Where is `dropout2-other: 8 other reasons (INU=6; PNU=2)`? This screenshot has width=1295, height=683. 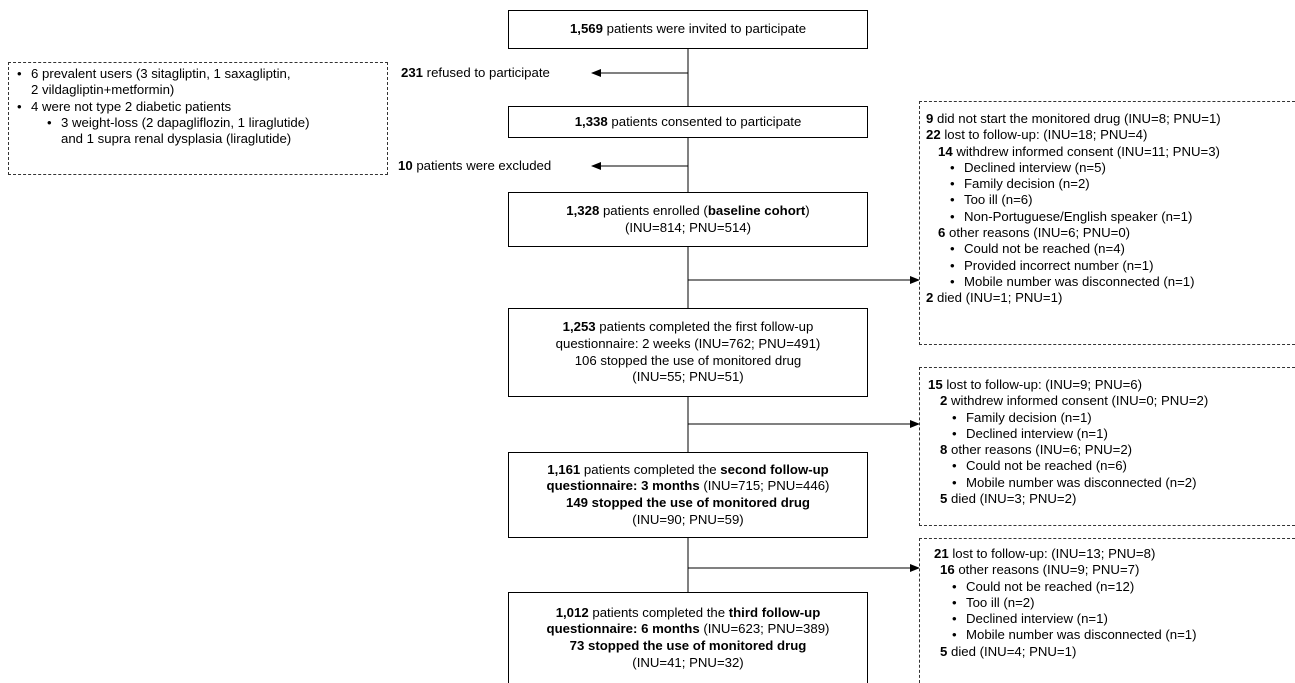
dropout2-other: 8 other reasons (INU=6; PNU=2) is located at coordinates (1036, 450).